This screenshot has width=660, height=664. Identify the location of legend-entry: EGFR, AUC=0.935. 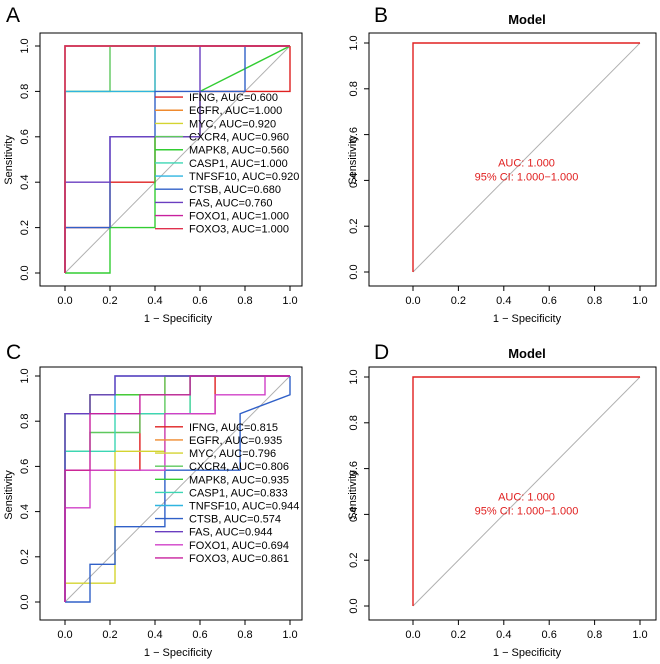
(235, 441).